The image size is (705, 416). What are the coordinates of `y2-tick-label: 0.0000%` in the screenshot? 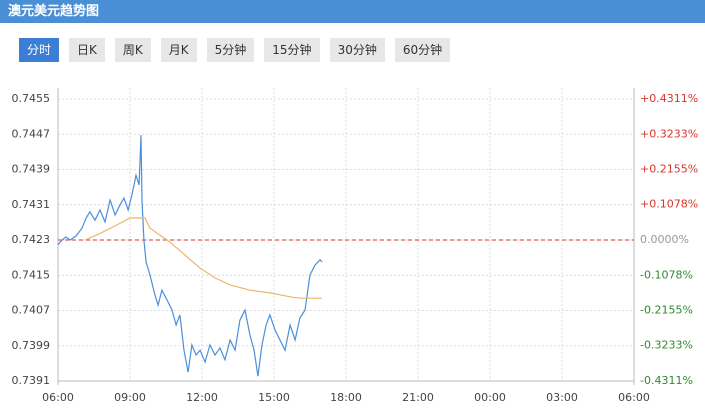 It's located at (664, 239).